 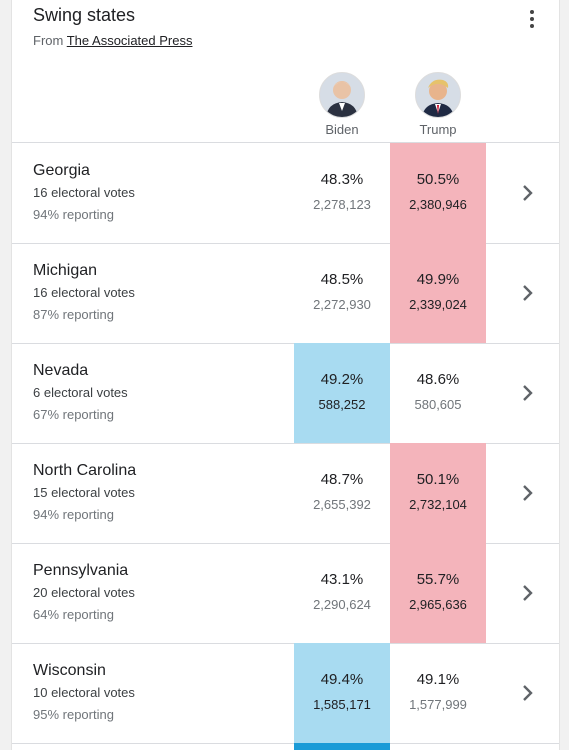 I want to click on state-name: Georgia, so click(x=61, y=170).